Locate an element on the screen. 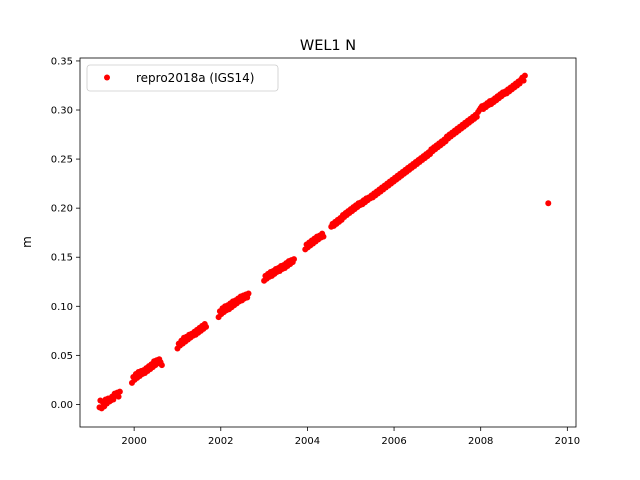  x-tick-label: 2004 is located at coordinates (307, 441).